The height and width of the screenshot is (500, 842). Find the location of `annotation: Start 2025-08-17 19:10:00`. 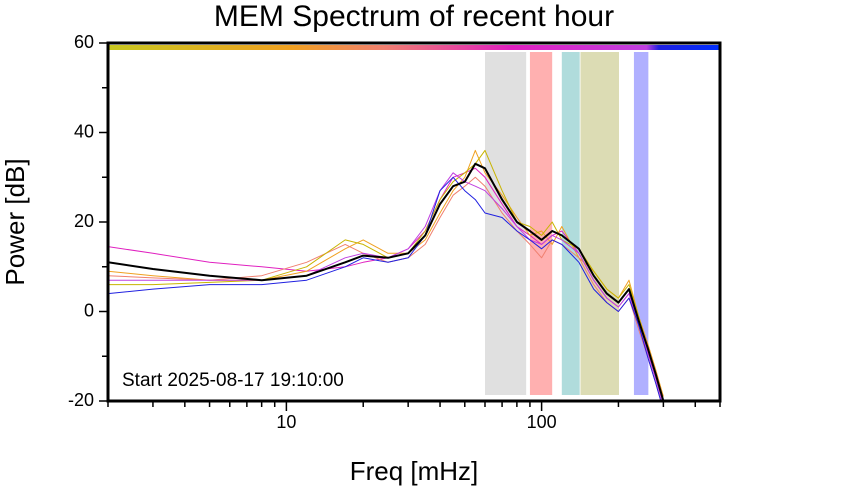

annotation: Start 2025-08-17 19:10:00 is located at coordinates (233, 380).